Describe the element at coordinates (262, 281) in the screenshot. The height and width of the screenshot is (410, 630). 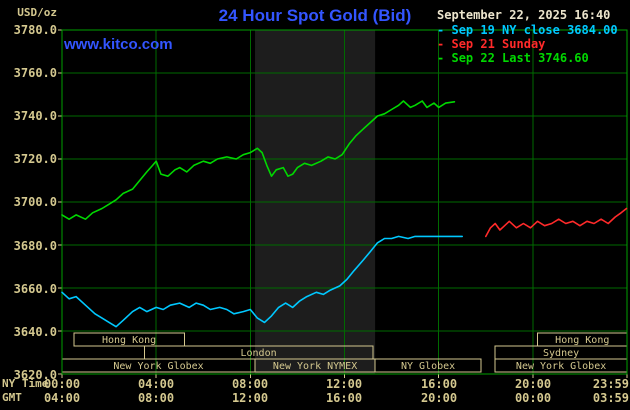
I see `series-line-sep-19-ny-close` at that location.